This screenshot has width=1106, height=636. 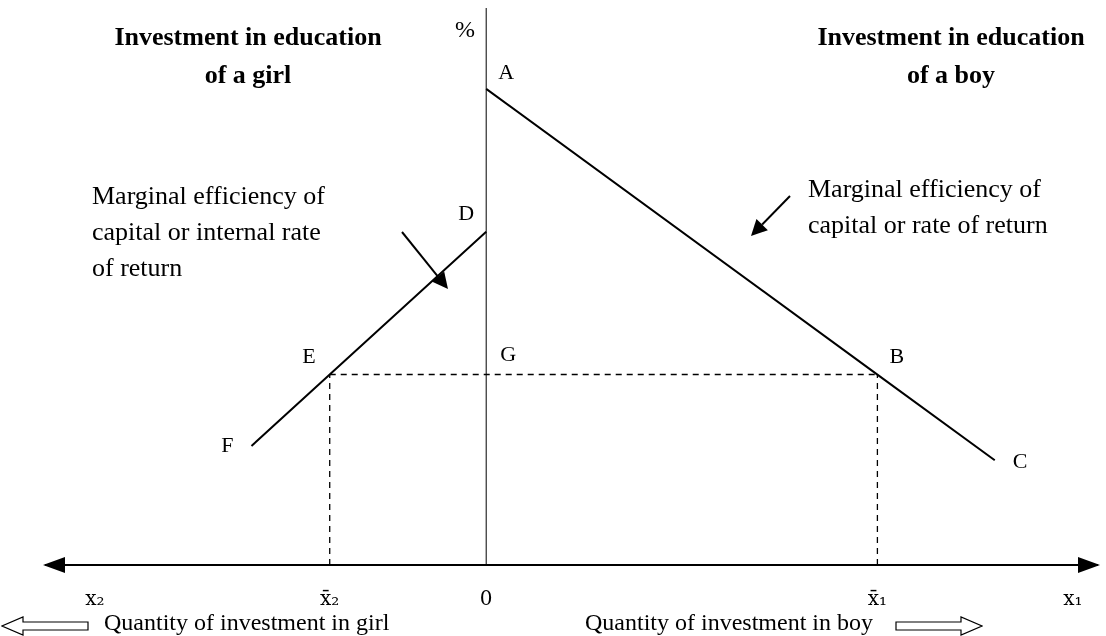 I want to click on x-tick-label: x̄₂, so click(x=330, y=598).